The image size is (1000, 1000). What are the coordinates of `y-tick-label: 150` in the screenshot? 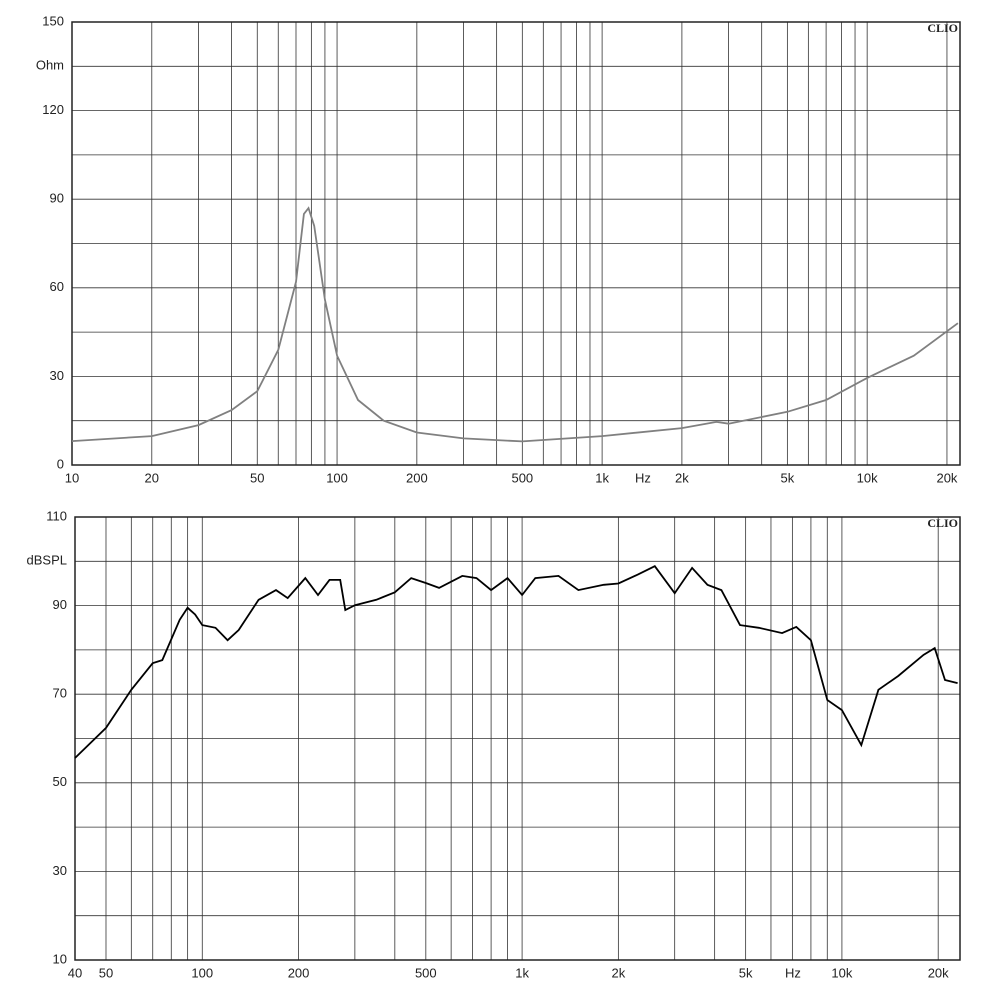 It's located at (53, 20).